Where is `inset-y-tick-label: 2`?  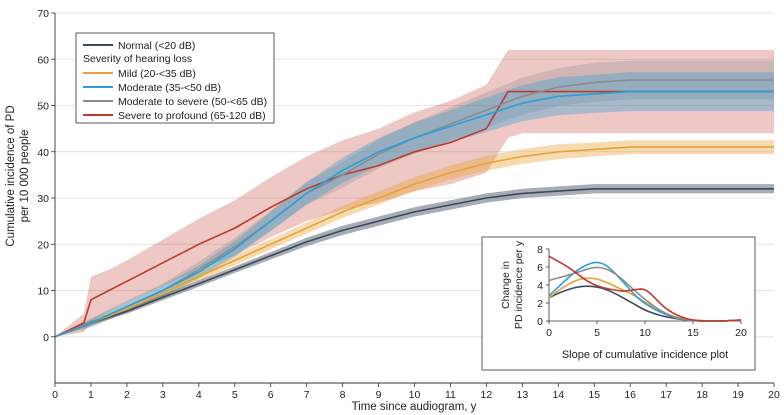
inset-y-tick-label: 2 is located at coordinates (540, 304).